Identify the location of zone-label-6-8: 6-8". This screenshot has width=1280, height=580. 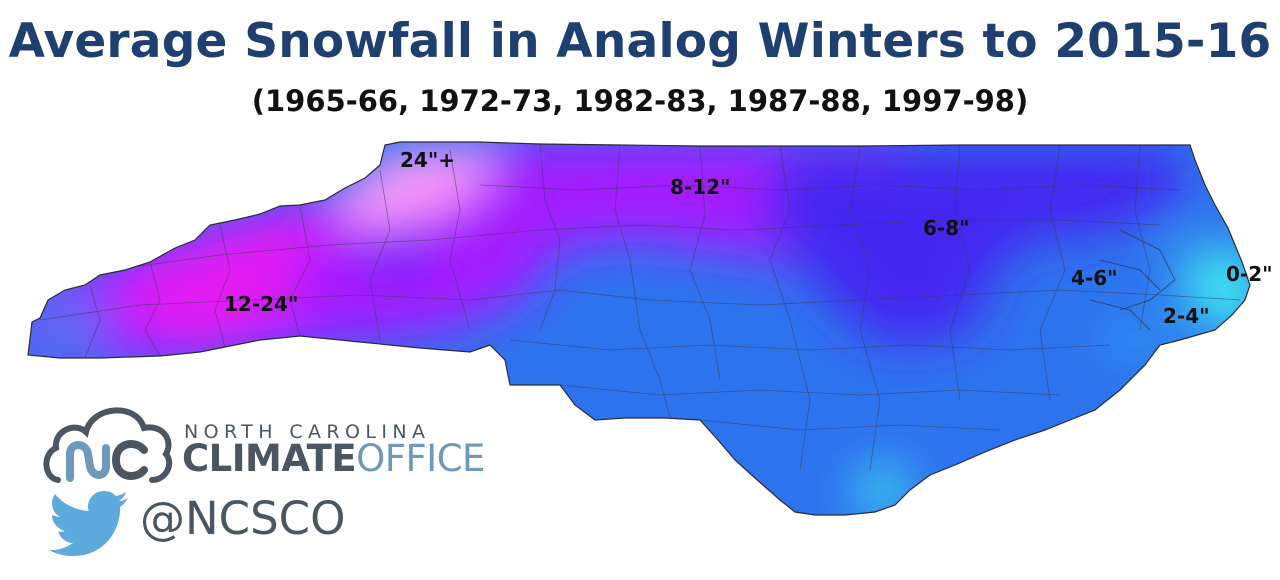
(946, 228).